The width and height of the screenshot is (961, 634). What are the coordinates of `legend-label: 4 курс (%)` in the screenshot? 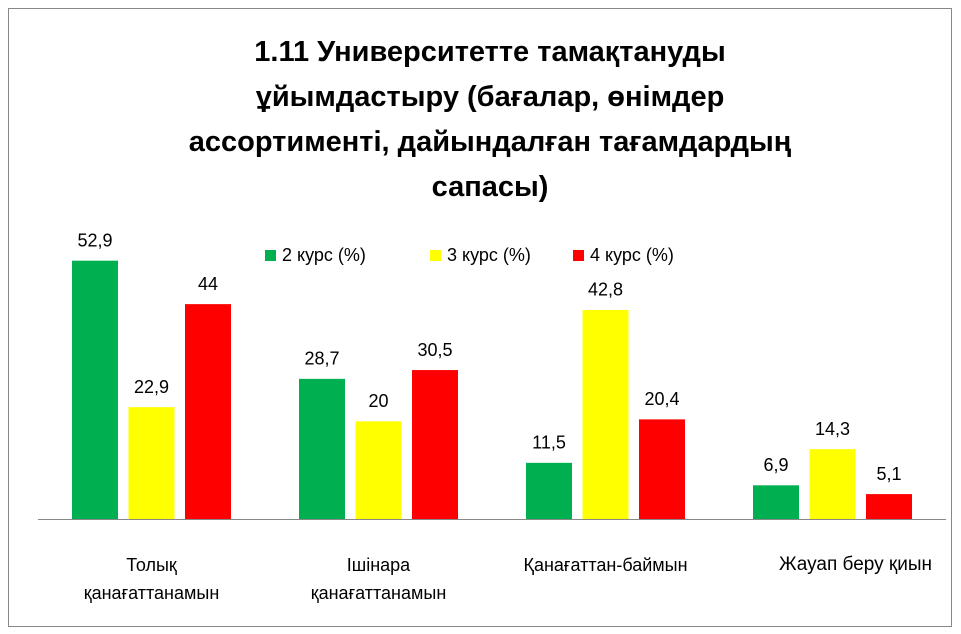 It's located at (632, 255).